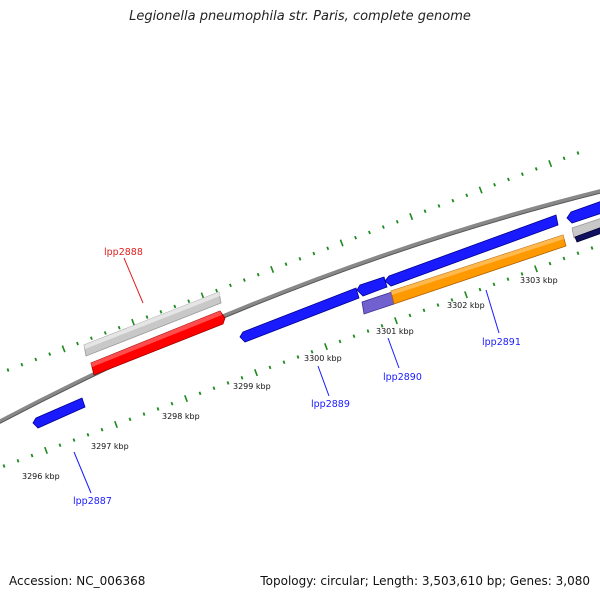  I want to click on label-lpp2887: lpp2887, so click(92, 501).